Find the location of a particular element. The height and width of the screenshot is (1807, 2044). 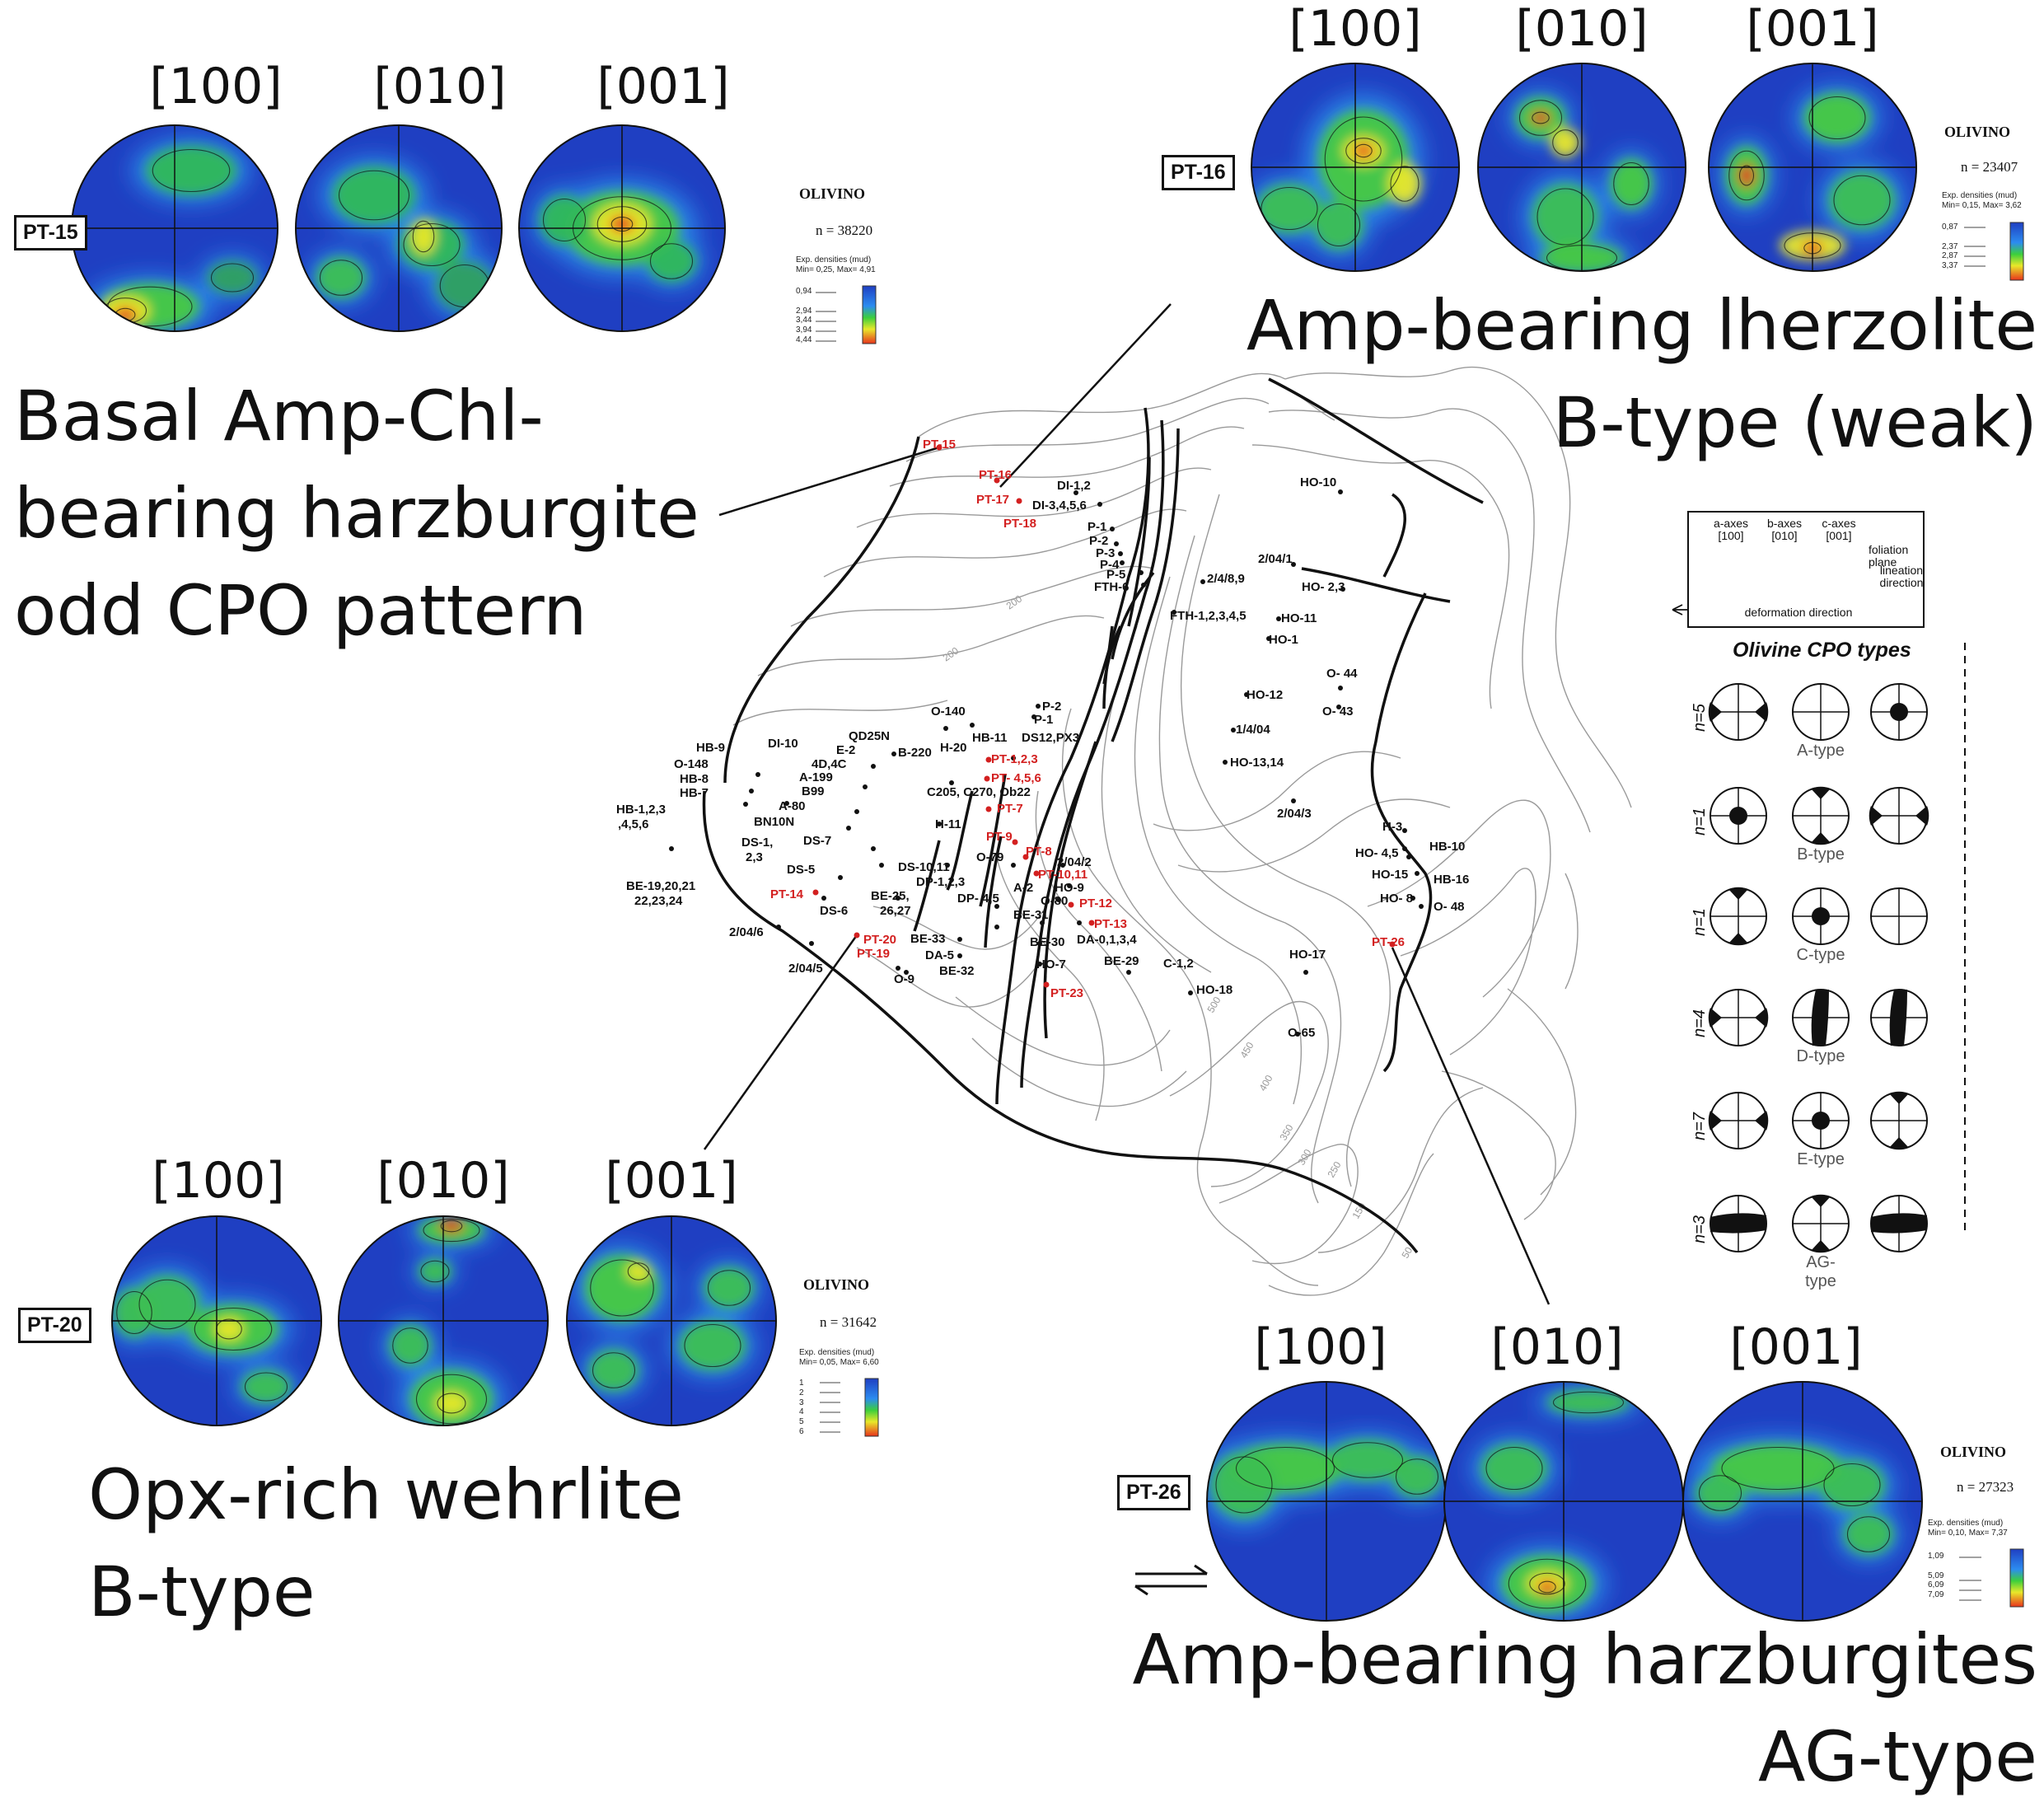

map-label: DS12,PX3 is located at coordinates (1050, 738).